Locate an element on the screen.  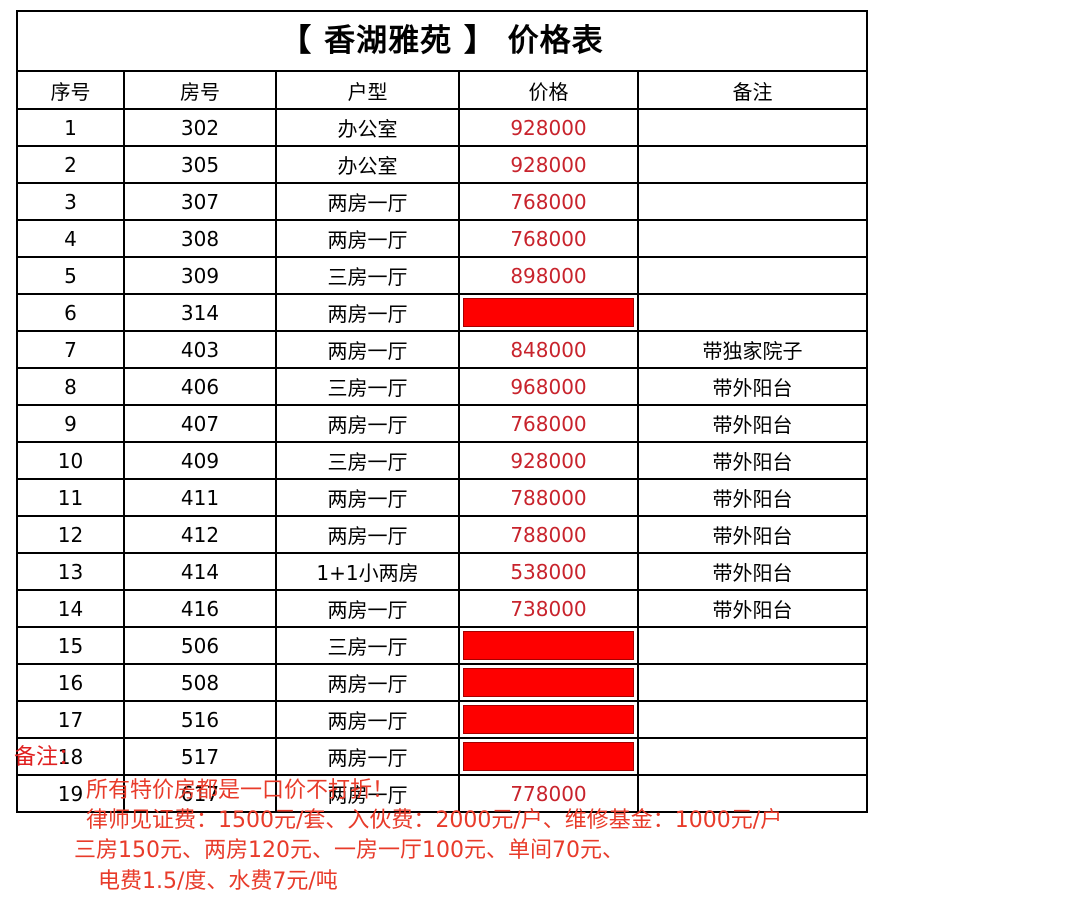
cell-index: 1 is located at coordinates (70, 127).